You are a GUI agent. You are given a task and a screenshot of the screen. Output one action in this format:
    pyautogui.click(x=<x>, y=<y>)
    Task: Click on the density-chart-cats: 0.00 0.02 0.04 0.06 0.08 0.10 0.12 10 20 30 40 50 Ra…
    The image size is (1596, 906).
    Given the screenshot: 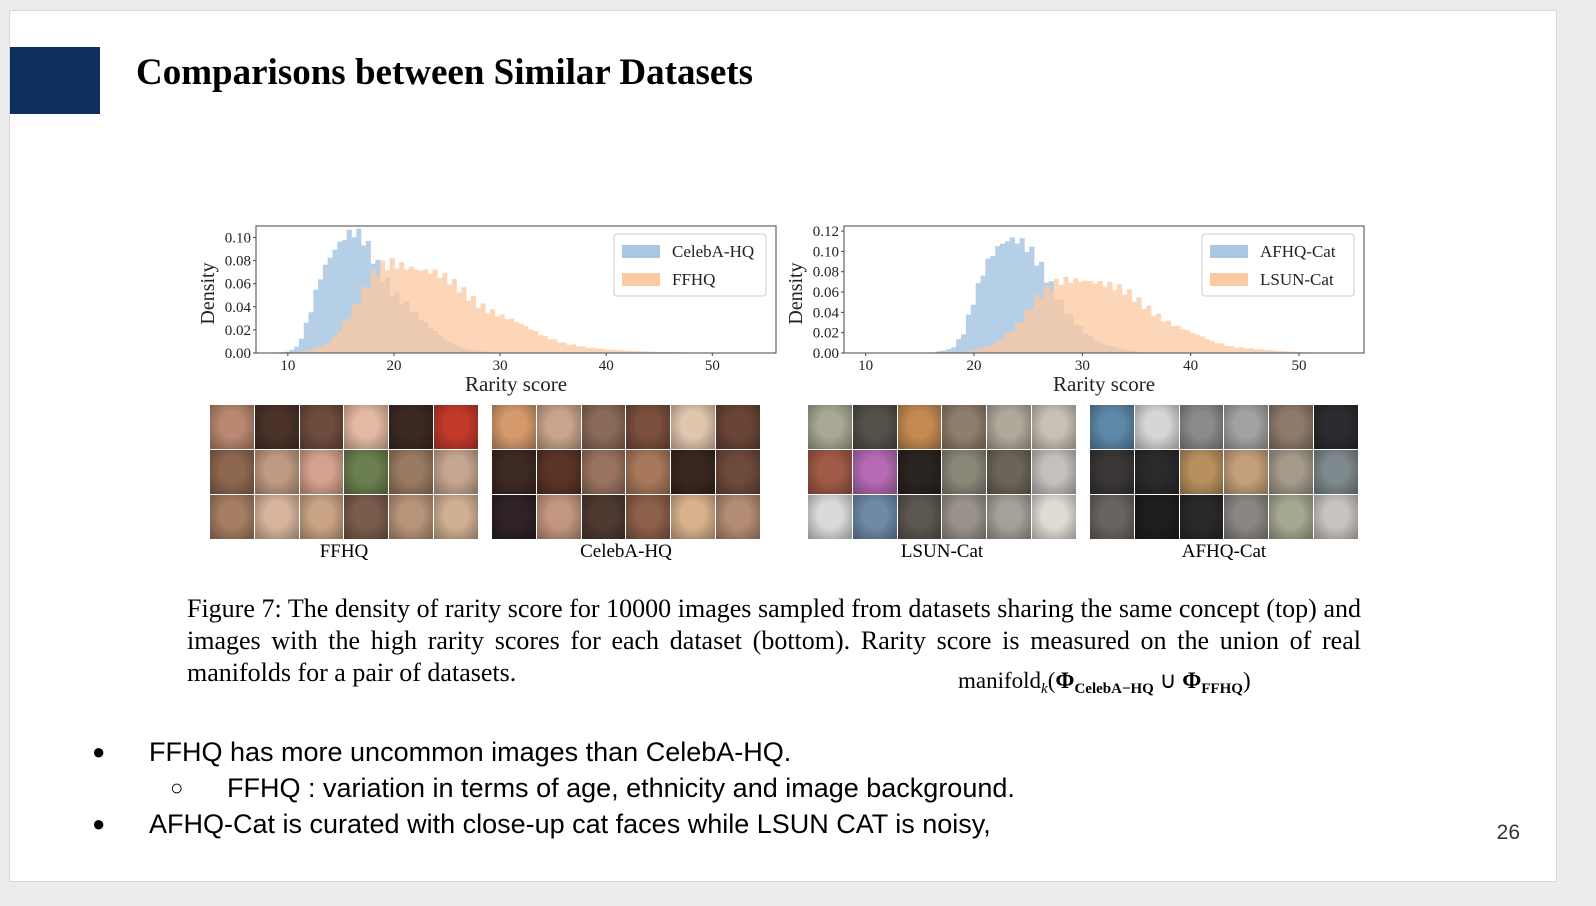 What is the action you would take?
    pyautogui.click(x=1066, y=313)
    